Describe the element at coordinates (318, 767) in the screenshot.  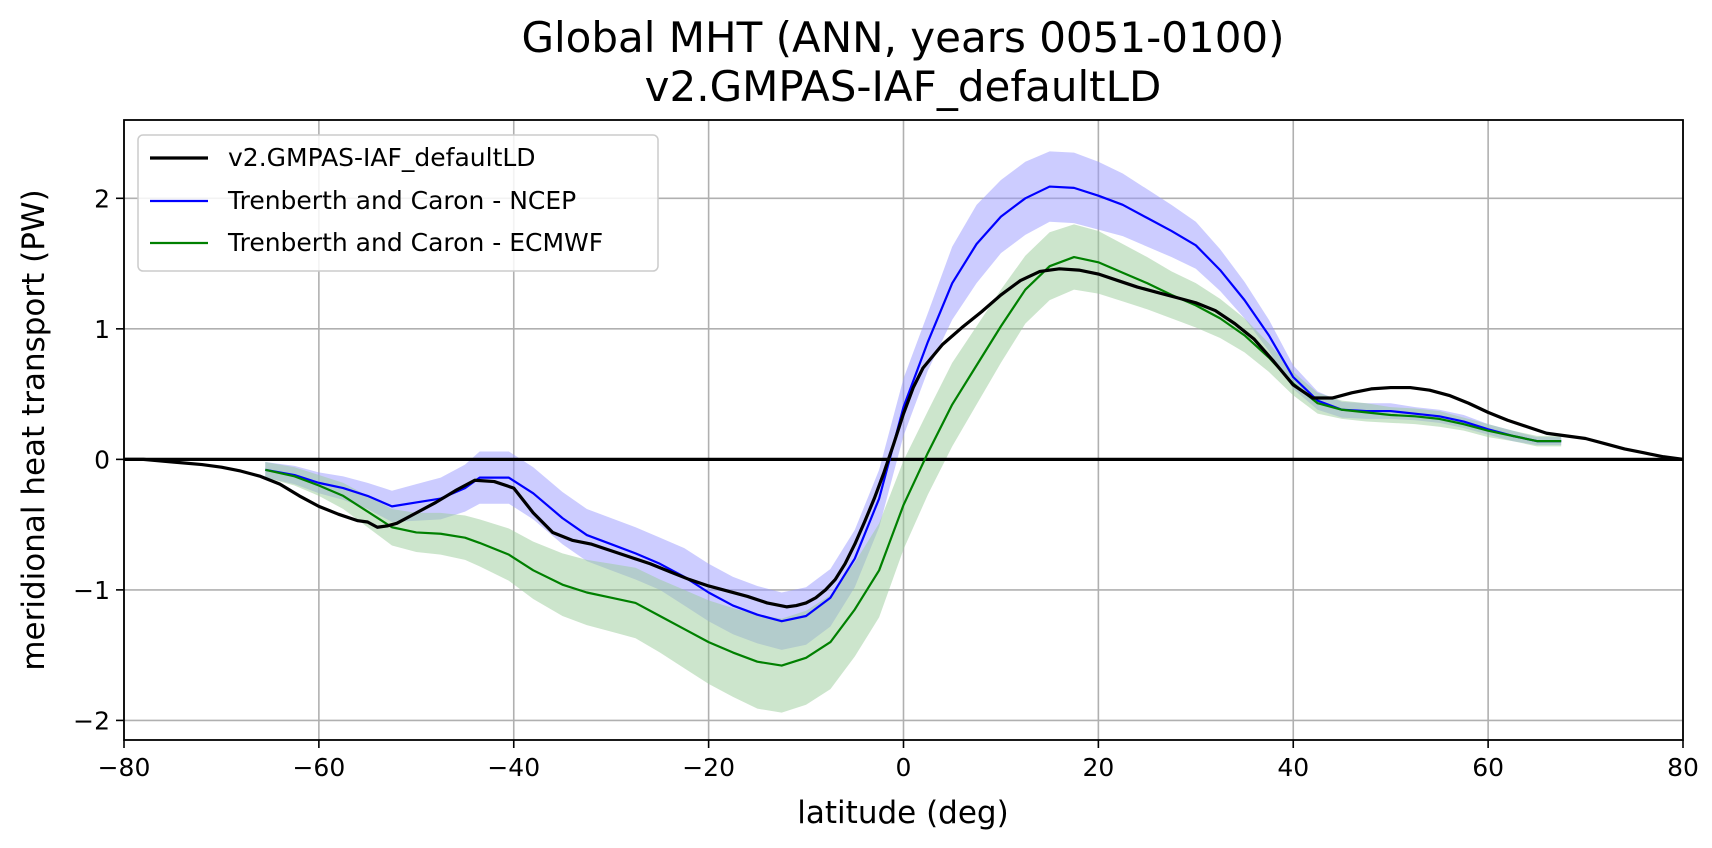
I see `x-tick-label: −60` at that location.